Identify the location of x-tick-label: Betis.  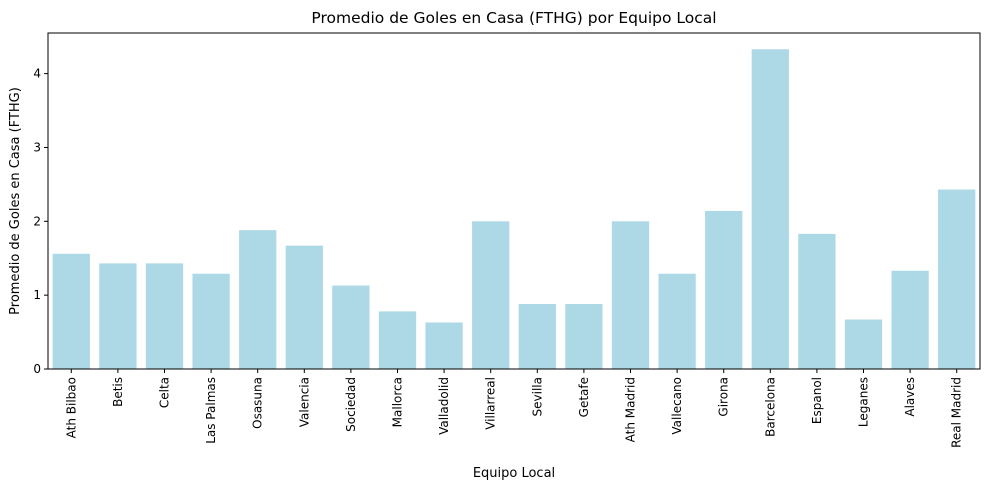
(118, 392).